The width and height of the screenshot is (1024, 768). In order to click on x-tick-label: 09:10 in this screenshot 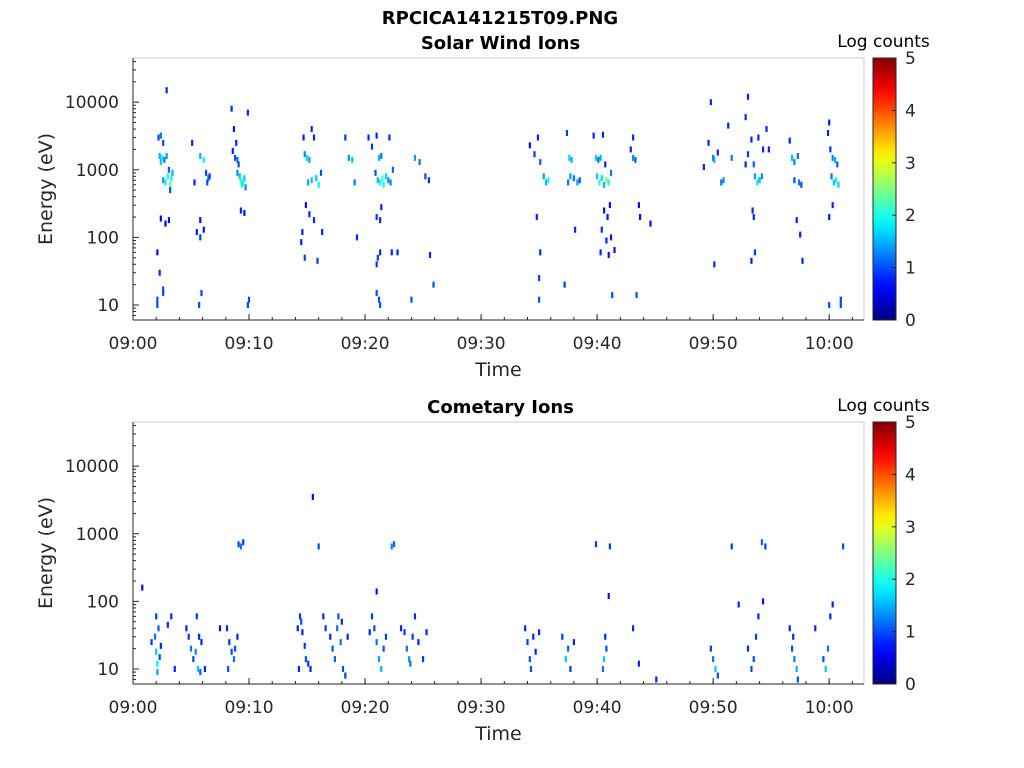, I will do `click(249, 344)`.